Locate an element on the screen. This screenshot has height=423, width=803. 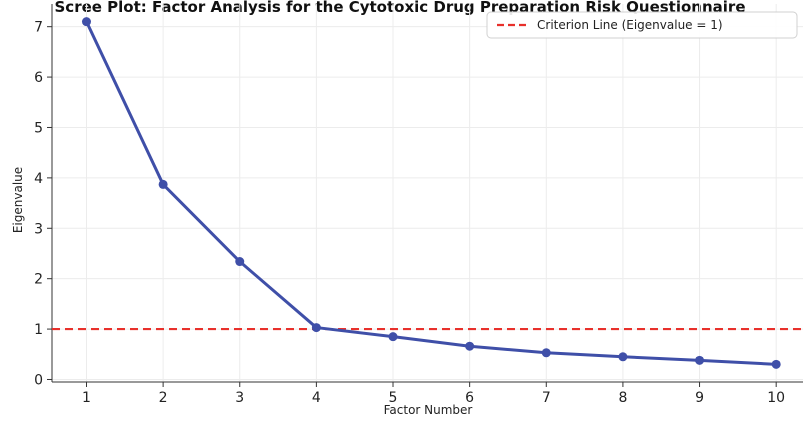
x-tick-label: 5 is located at coordinates (393, 398).